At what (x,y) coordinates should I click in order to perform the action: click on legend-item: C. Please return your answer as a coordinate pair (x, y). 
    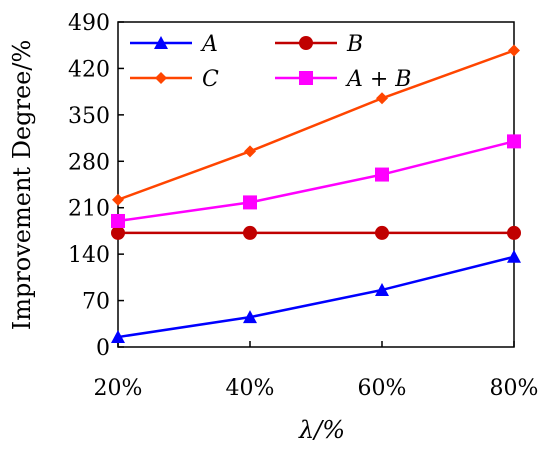
    Looking at the image, I should click on (174, 79).